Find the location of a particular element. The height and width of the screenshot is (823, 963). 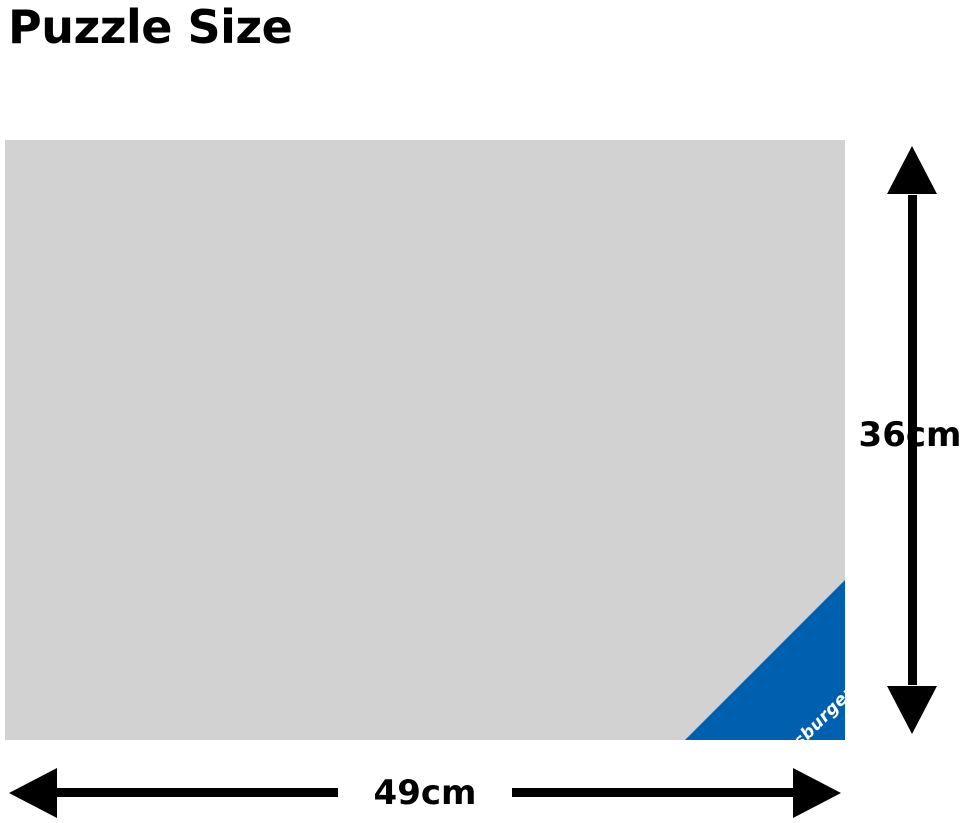

height-dimension is located at coordinates (910, 440).